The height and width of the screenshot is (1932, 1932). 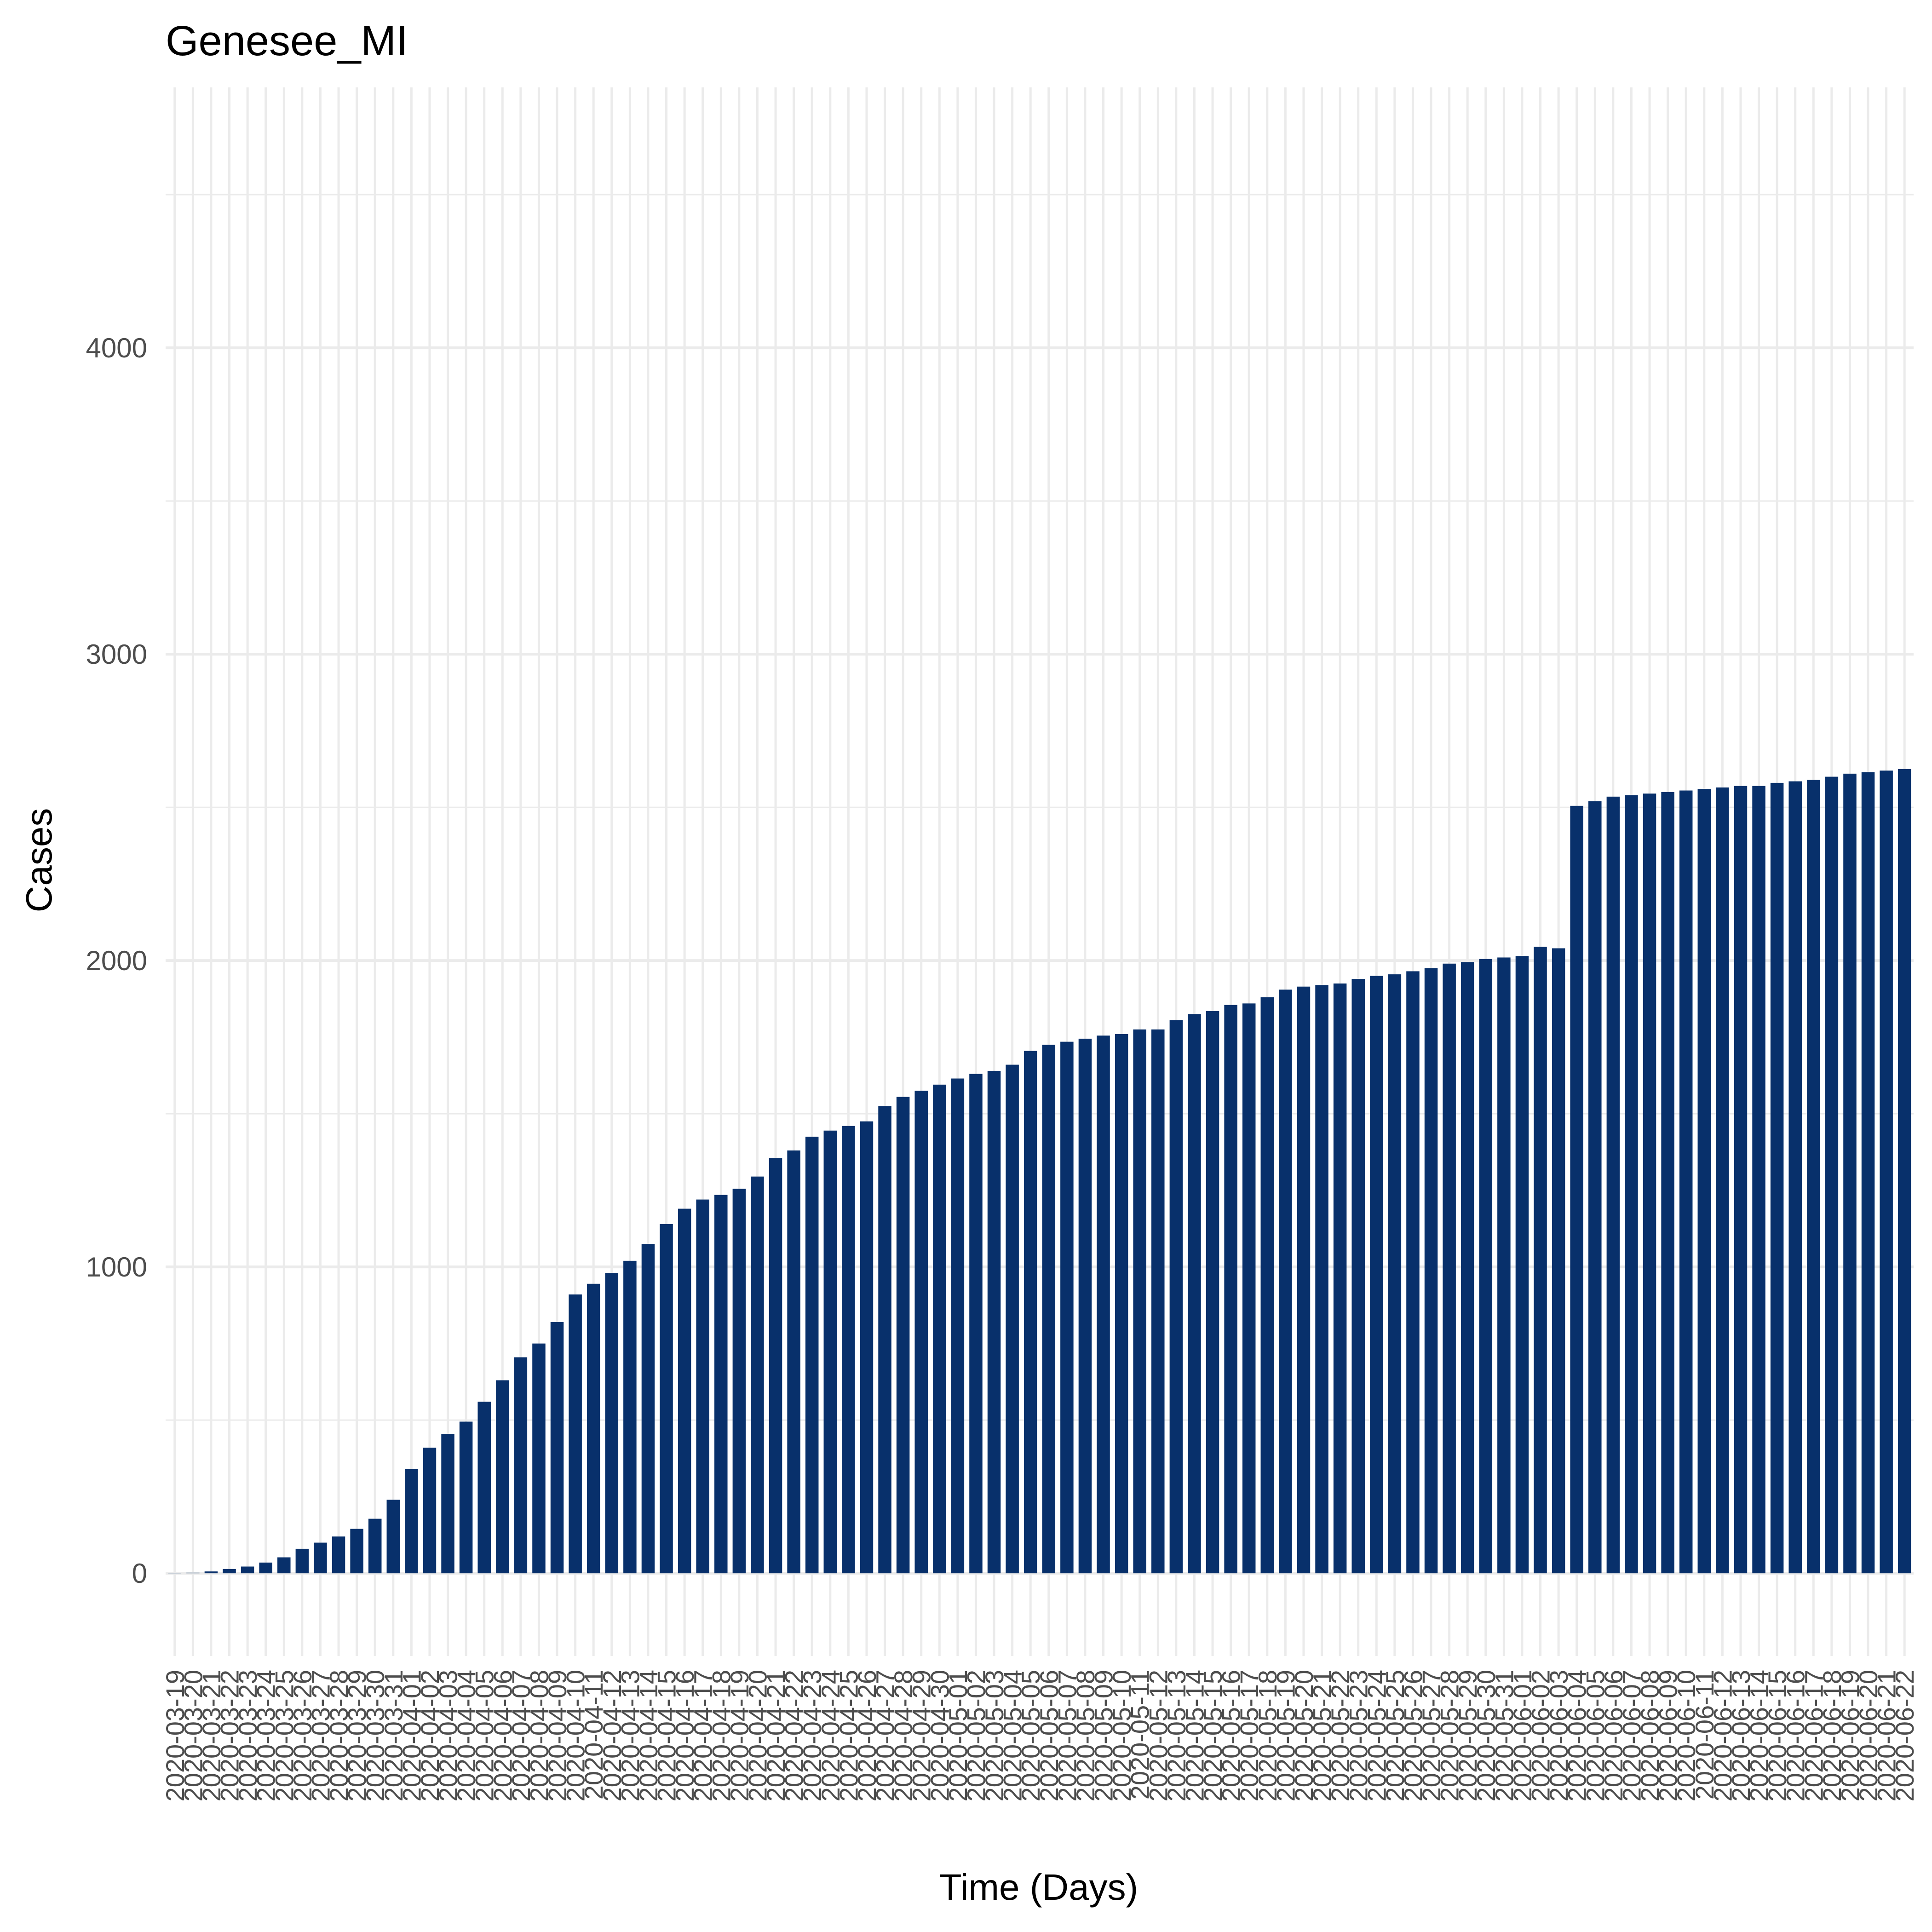 What do you see at coordinates (1303, 1735) in the screenshot?
I see `x-tick-label: 2020-05-20` at bounding box center [1303, 1735].